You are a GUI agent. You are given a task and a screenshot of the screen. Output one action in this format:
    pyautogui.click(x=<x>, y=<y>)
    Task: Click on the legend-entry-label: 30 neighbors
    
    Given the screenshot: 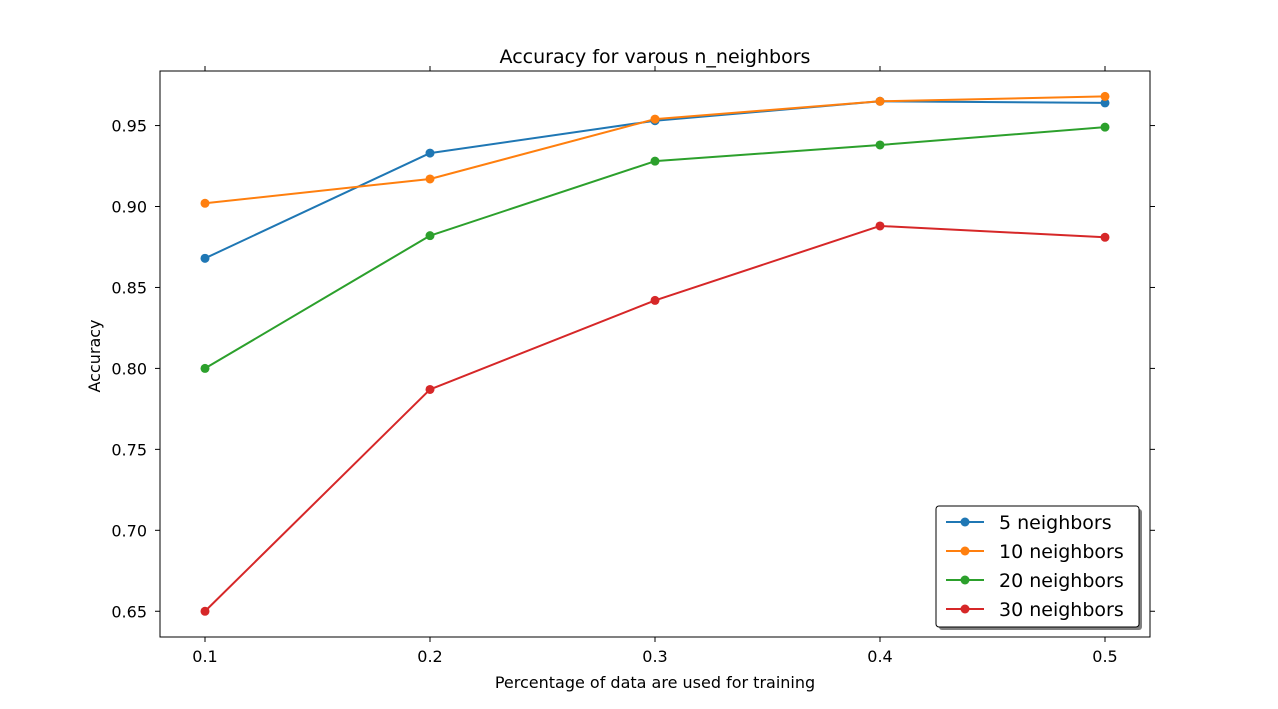 What is the action you would take?
    pyautogui.click(x=1061, y=610)
    